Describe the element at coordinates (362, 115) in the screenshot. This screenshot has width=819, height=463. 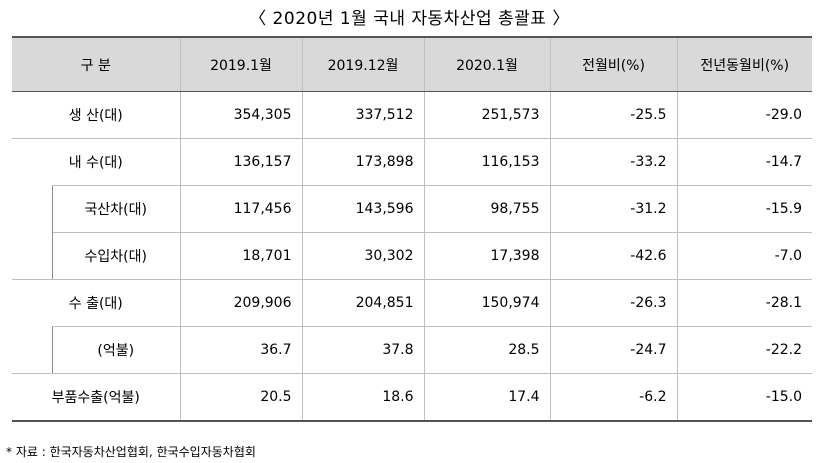
I see `value-cell: 337,512` at that location.